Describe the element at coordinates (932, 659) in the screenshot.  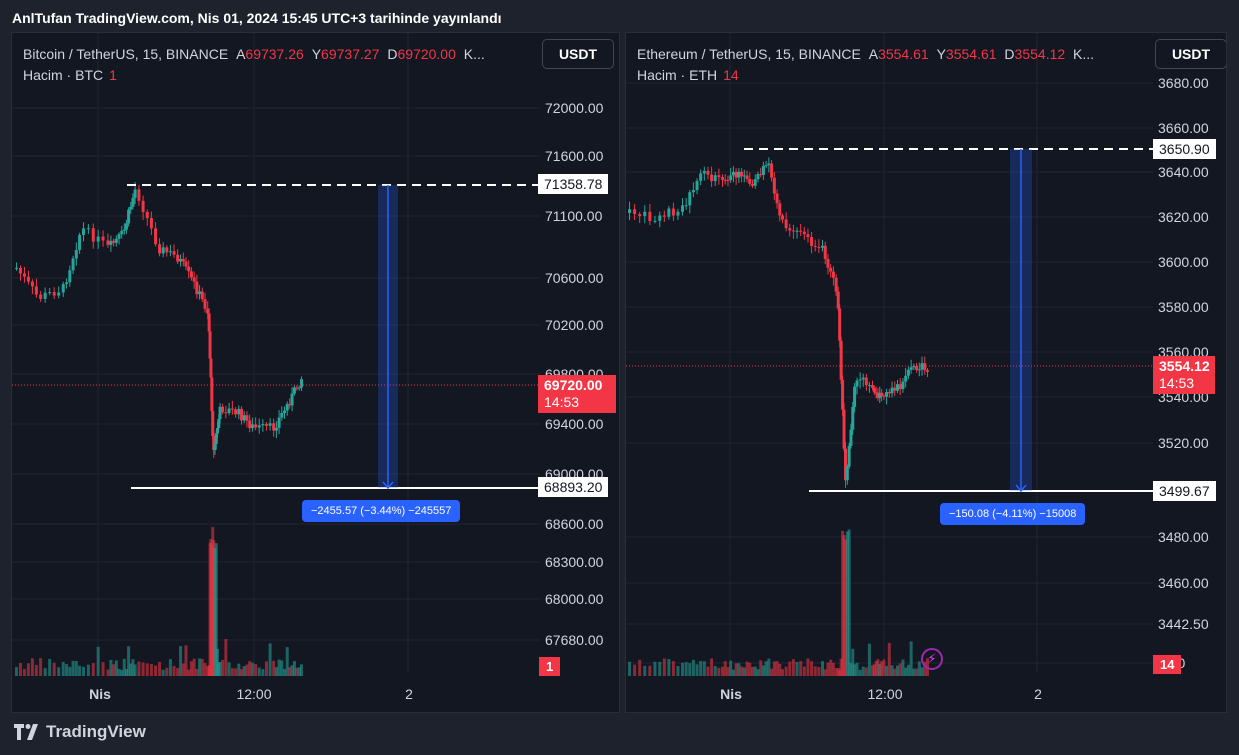
I see `lightning-icon: ⚡` at that location.